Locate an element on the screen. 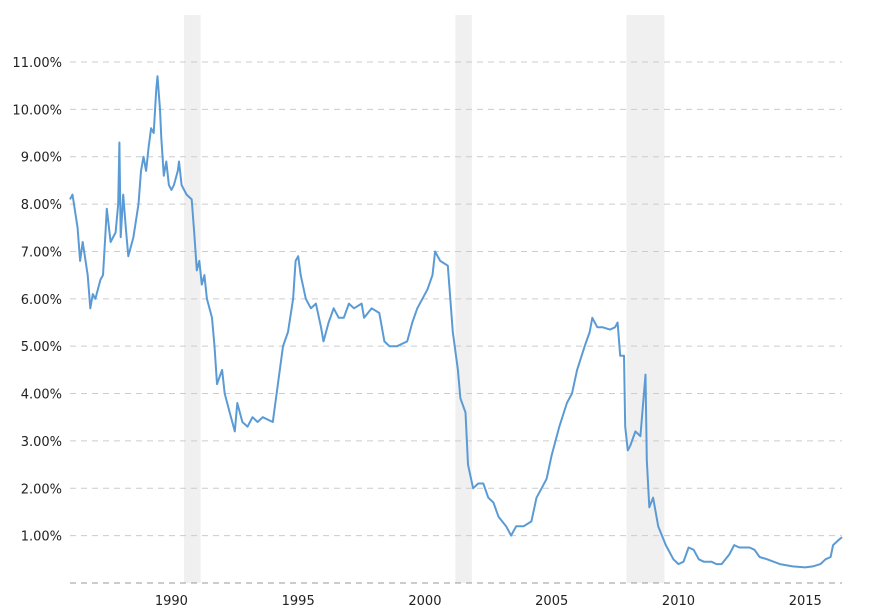  x-tick-label: 1990 is located at coordinates (171, 601).